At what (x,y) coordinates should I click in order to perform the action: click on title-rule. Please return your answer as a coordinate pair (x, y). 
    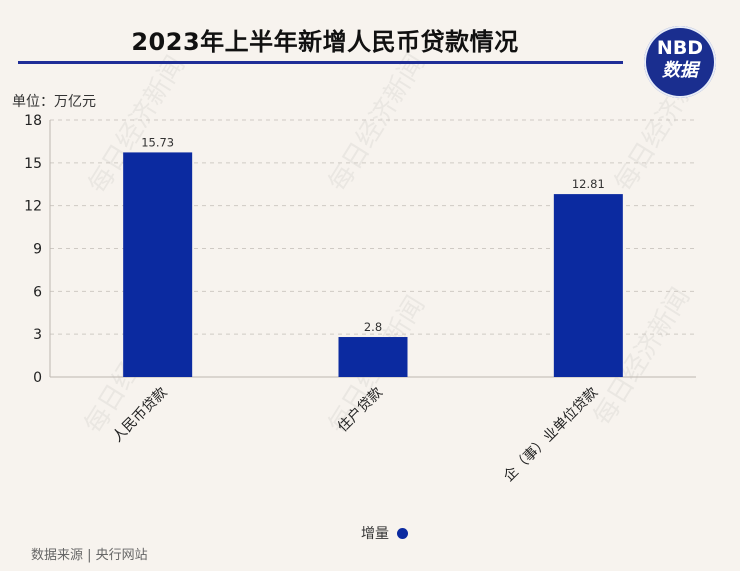
    Looking at the image, I should click on (320, 62).